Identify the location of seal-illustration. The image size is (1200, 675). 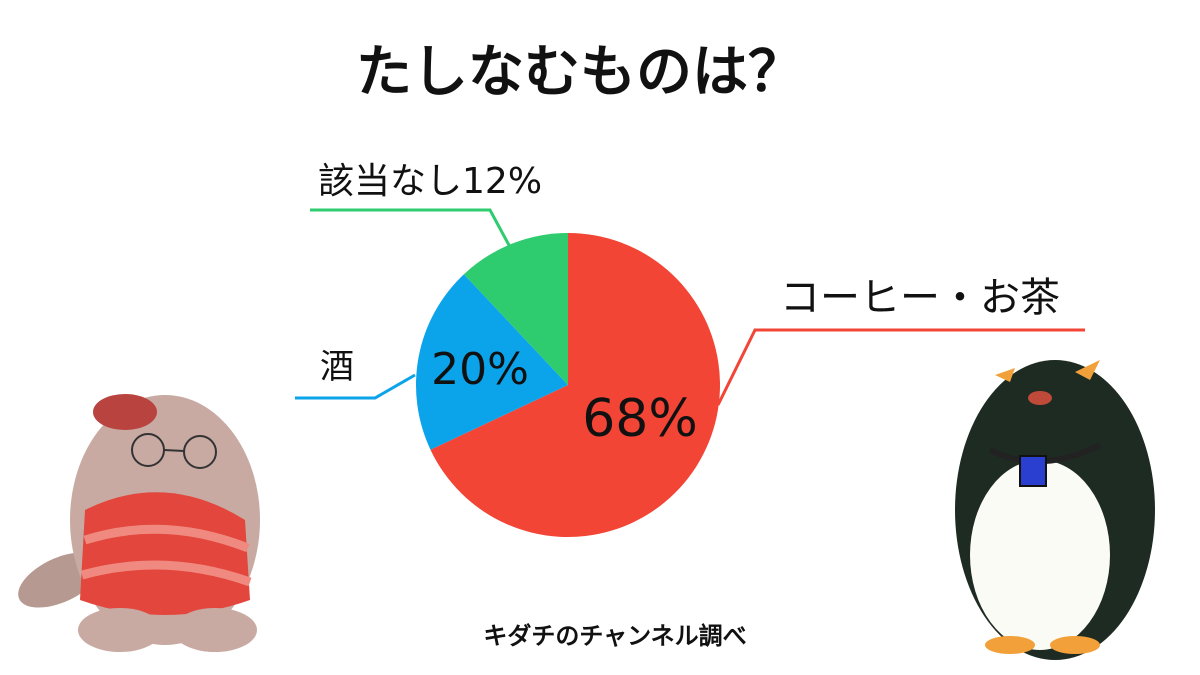
(139, 523).